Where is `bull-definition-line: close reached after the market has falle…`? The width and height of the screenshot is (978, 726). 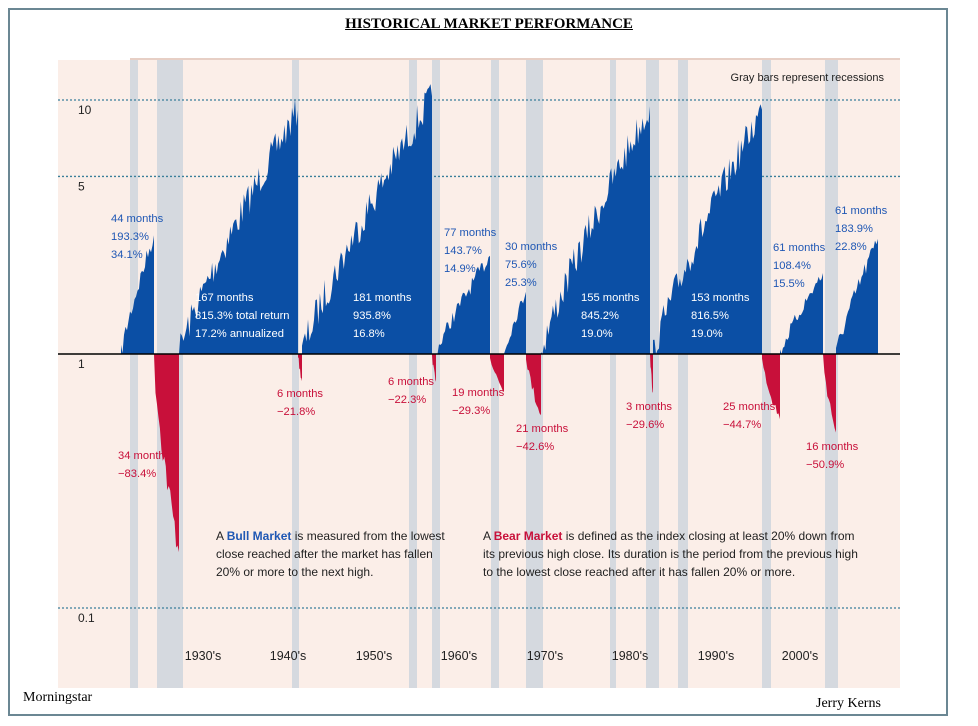
bull-definition-line: close reached after the market has falle… is located at coordinates (324, 554).